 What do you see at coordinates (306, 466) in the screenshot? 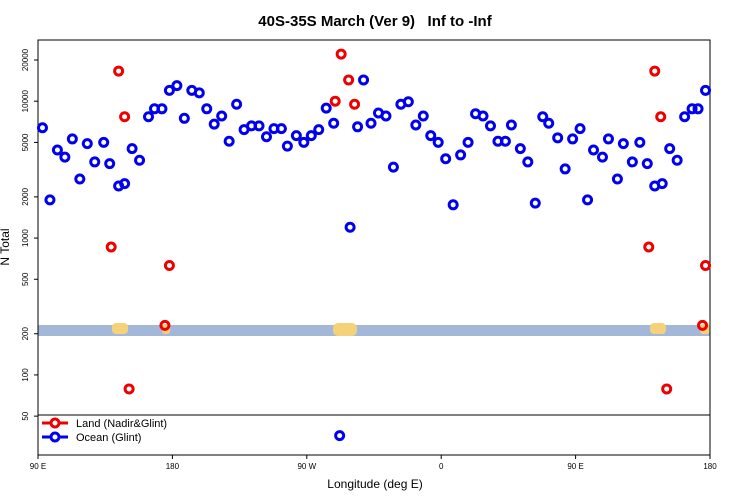
I see `x-tick-label: 90 W` at bounding box center [306, 466].